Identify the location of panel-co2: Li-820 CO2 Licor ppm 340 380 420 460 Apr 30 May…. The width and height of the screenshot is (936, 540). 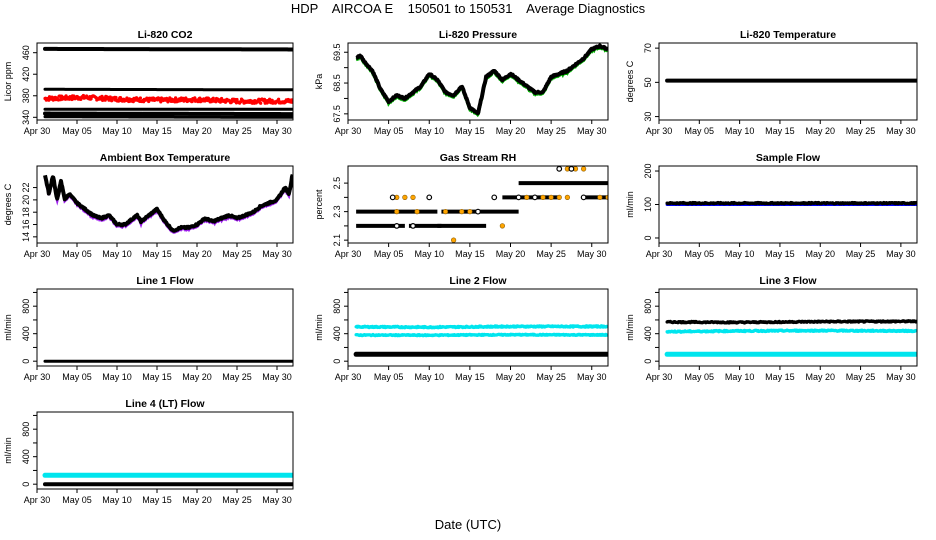
(148, 82).